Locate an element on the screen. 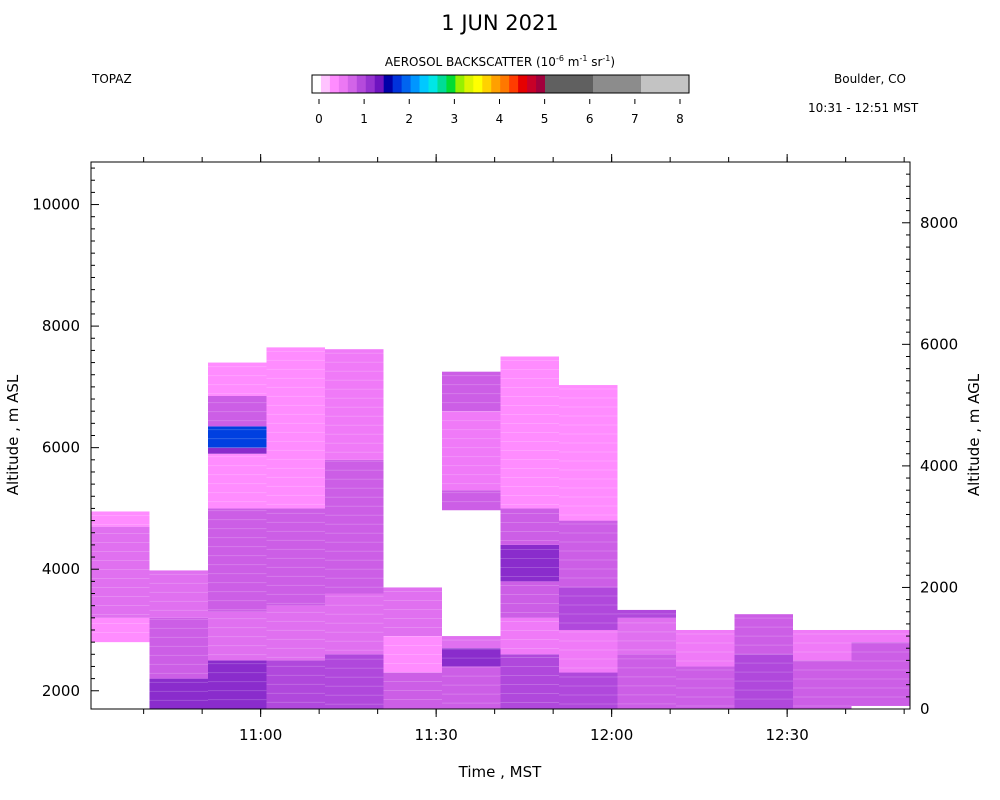  x-tick-label: 12:30 is located at coordinates (787, 735).